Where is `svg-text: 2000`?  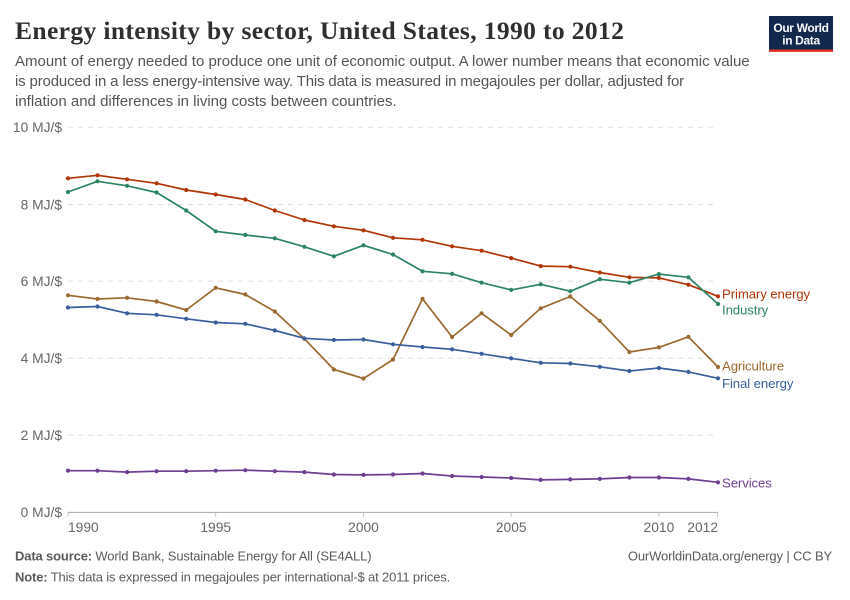
svg-text: 2000 is located at coordinates (363, 527).